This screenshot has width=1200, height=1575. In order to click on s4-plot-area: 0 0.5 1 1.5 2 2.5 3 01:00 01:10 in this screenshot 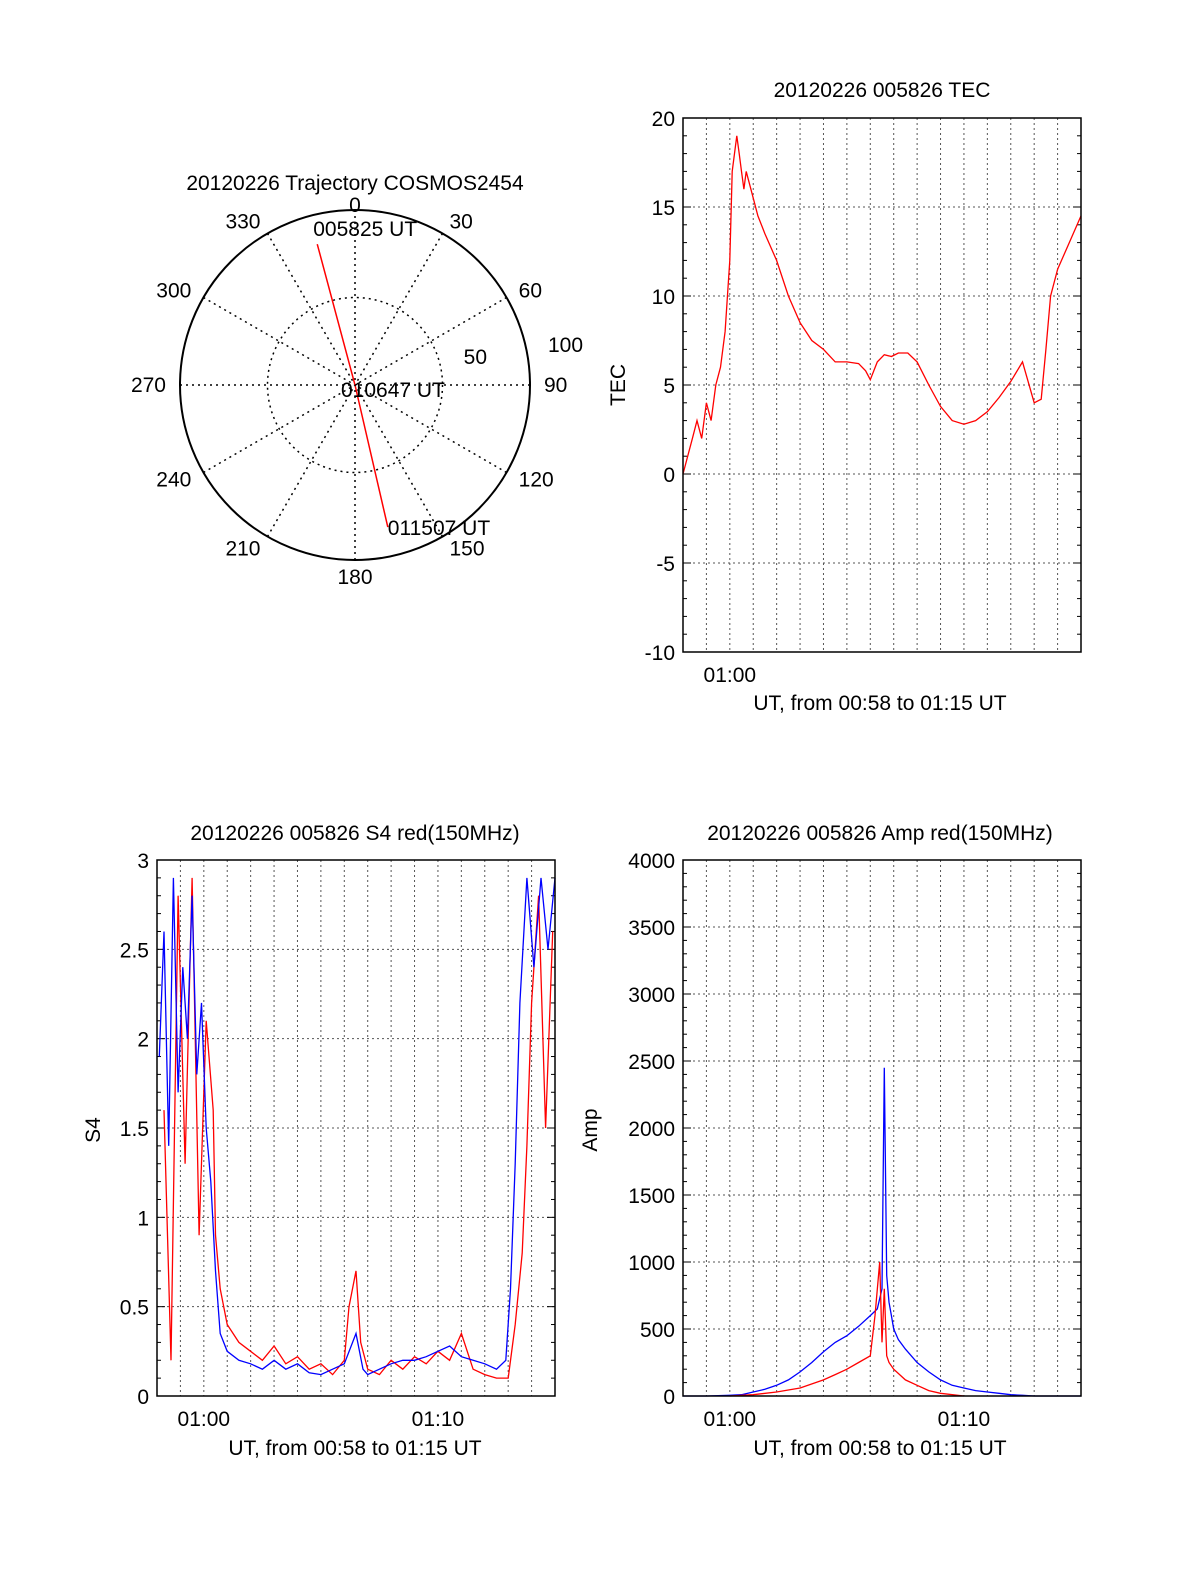, I will do `click(338, 1140)`.